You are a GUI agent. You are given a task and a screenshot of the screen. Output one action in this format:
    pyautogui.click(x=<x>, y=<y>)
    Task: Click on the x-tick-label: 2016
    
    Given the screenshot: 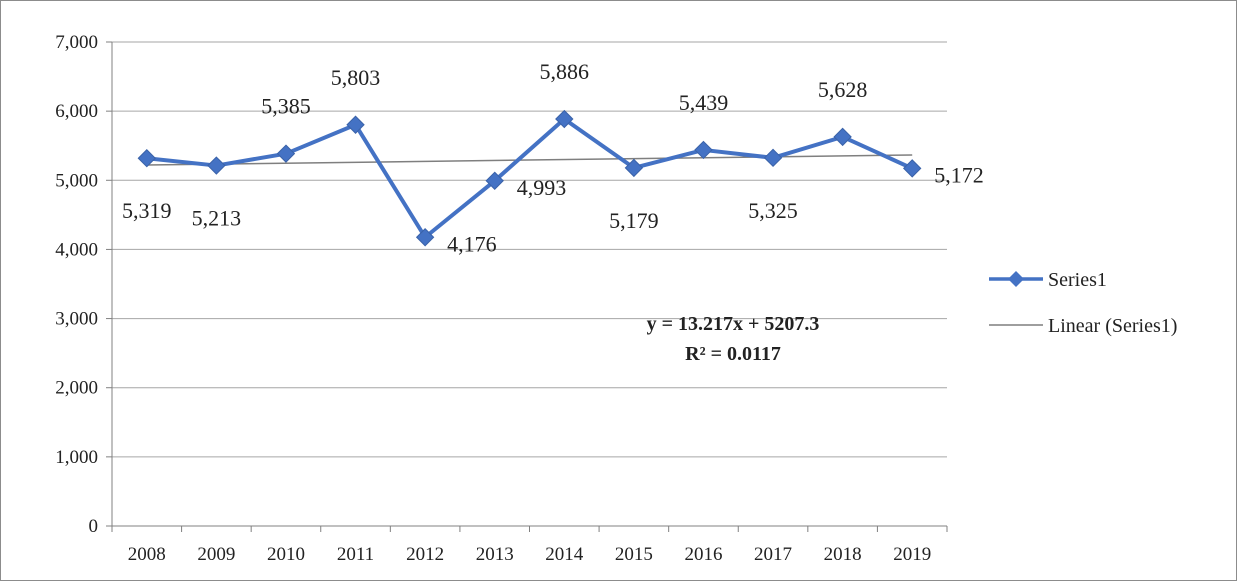 What is the action you would take?
    pyautogui.click(x=703, y=554)
    